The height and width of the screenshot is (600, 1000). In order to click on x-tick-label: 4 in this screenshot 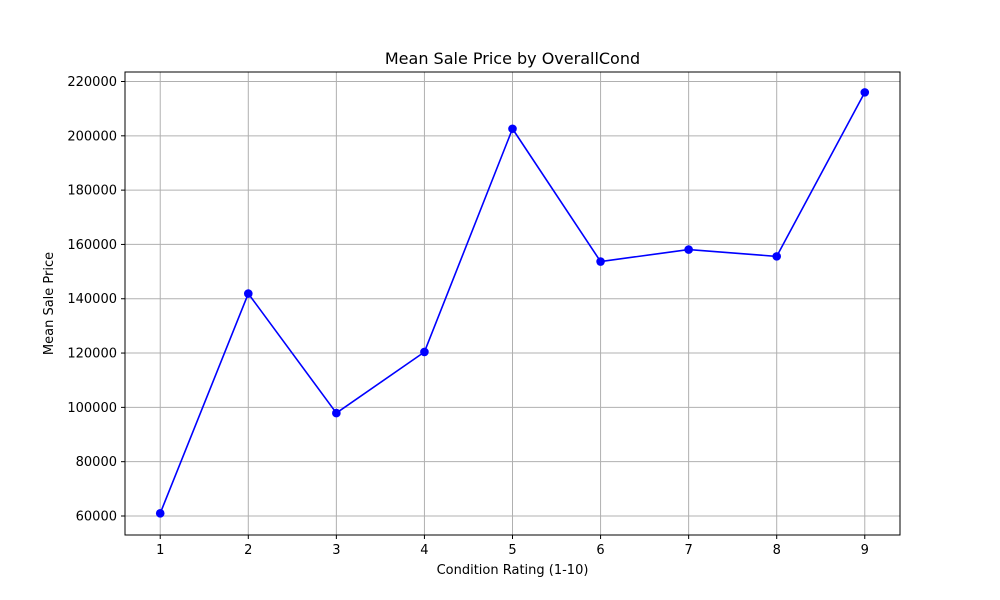, I will do `click(424, 550)`.